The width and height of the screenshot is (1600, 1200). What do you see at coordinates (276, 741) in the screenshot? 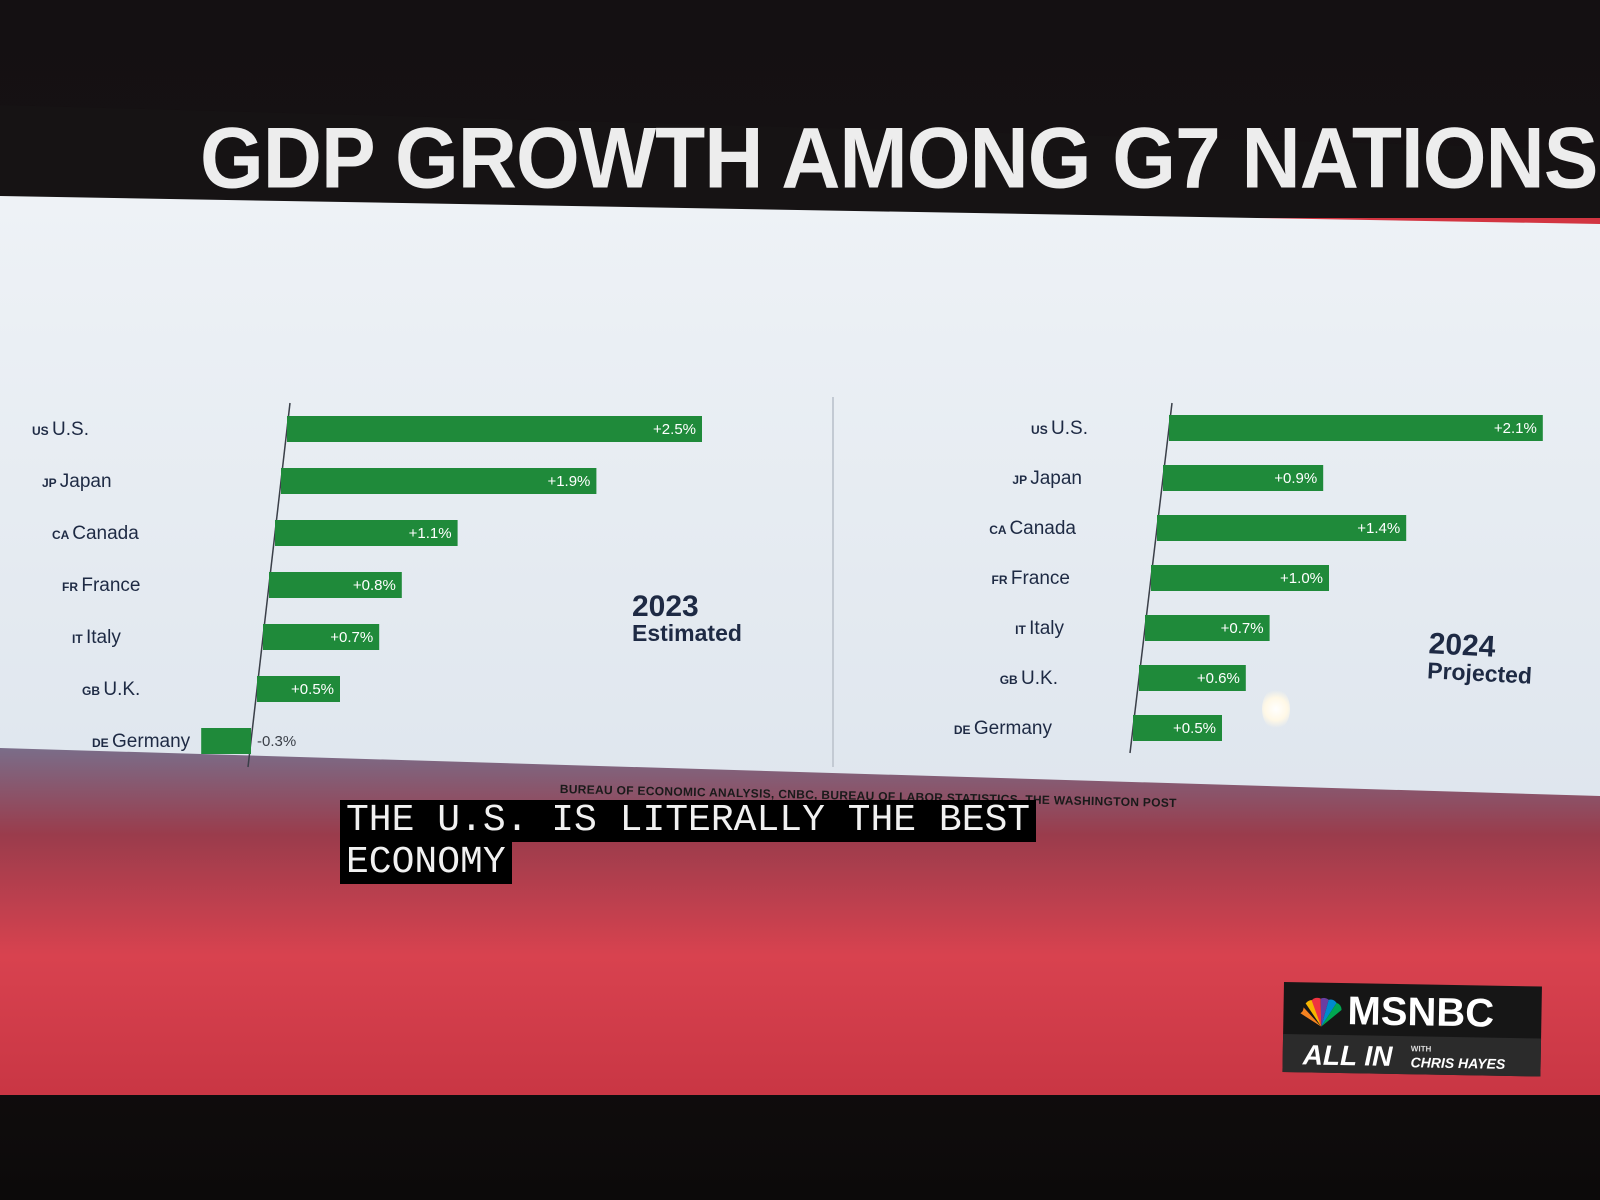
I see `value-label-germany: -0.3%` at bounding box center [276, 741].